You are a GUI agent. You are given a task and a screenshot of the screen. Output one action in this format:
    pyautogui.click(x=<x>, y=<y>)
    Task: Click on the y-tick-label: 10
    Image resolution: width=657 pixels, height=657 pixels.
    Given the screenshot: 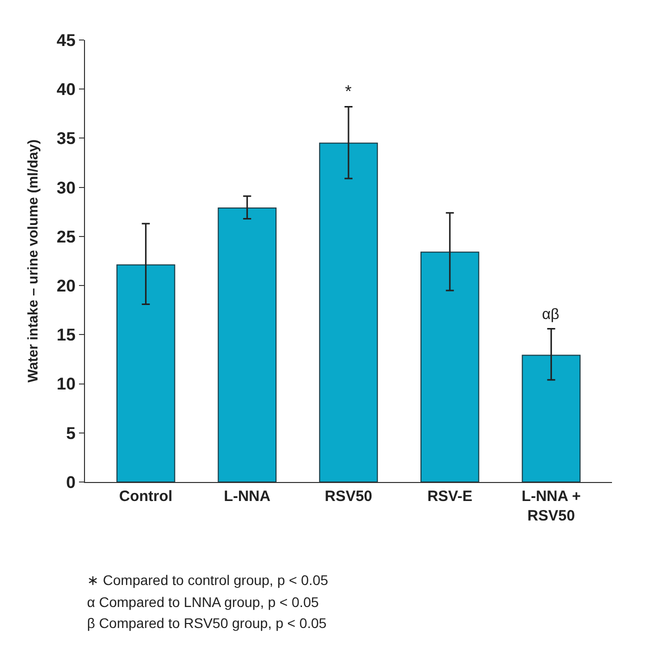 What is the action you would take?
    pyautogui.click(x=66, y=384)
    